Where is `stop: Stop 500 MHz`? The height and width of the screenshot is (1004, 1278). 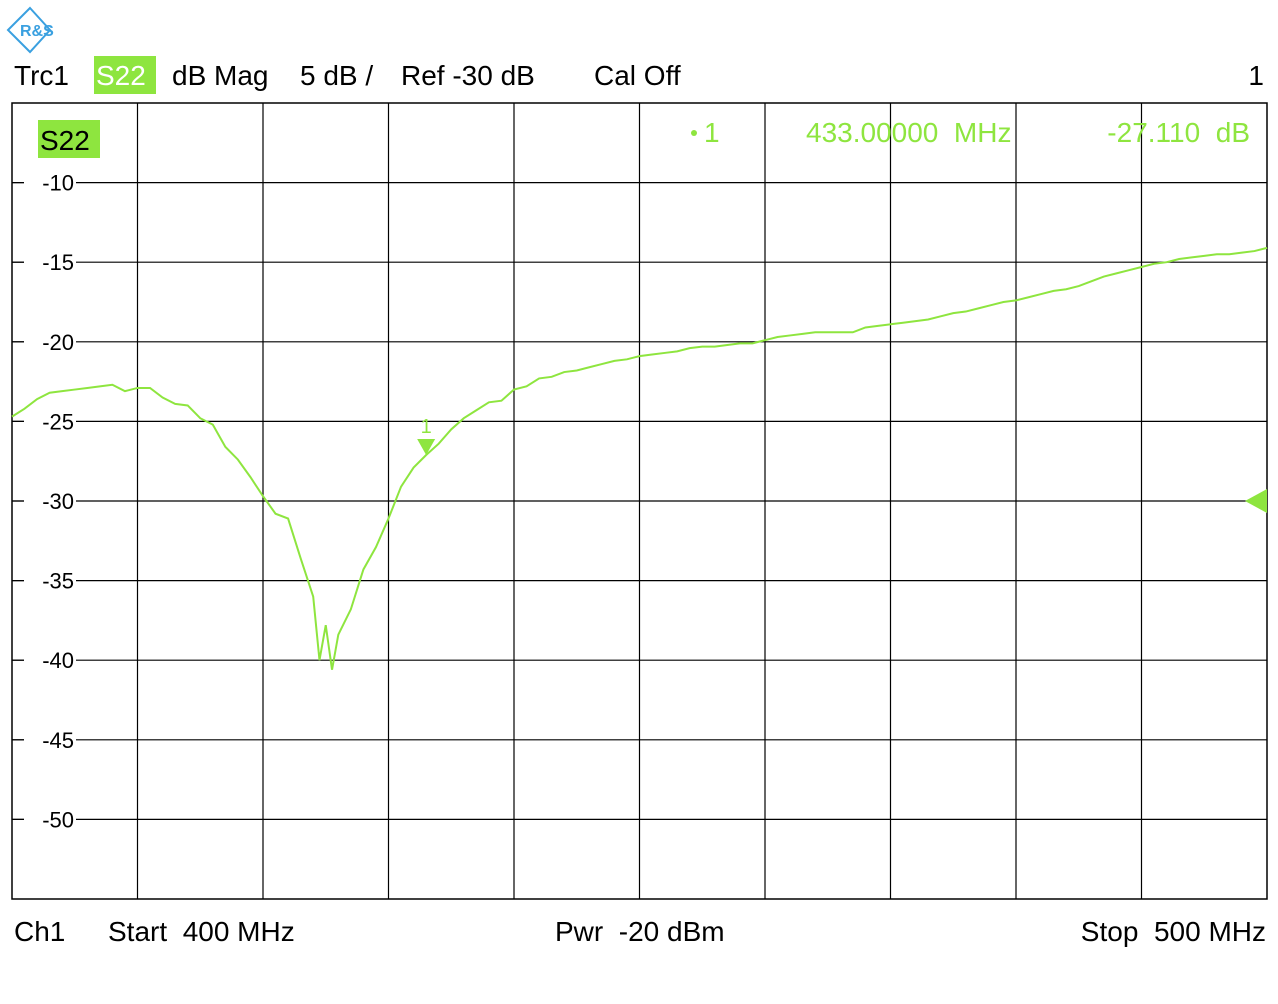 stop: Stop 500 MHz is located at coordinates (1173, 931).